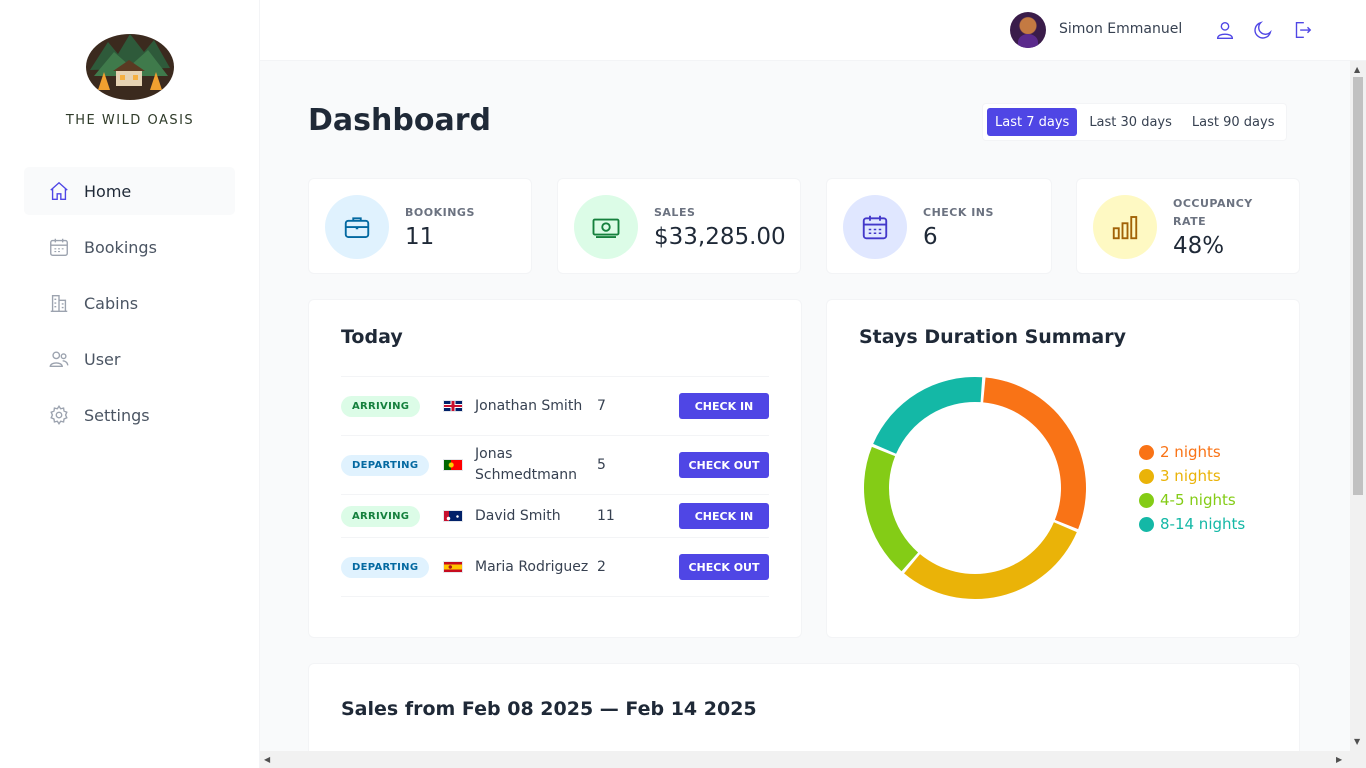  Describe the element at coordinates (675, 212) in the screenshot. I see `stat-label: SALES` at that location.